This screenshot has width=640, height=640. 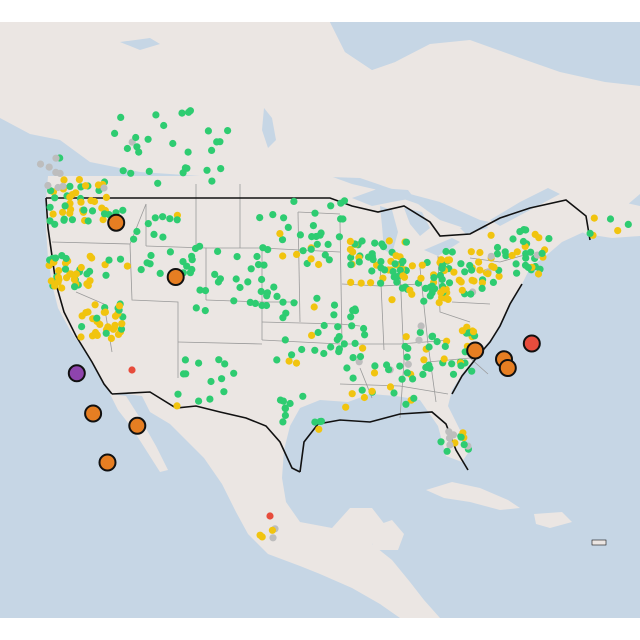 What do you see at coordinates (531, 343) in the screenshot?
I see `highlighted-site-unhealthy` at bounding box center [531, 343].